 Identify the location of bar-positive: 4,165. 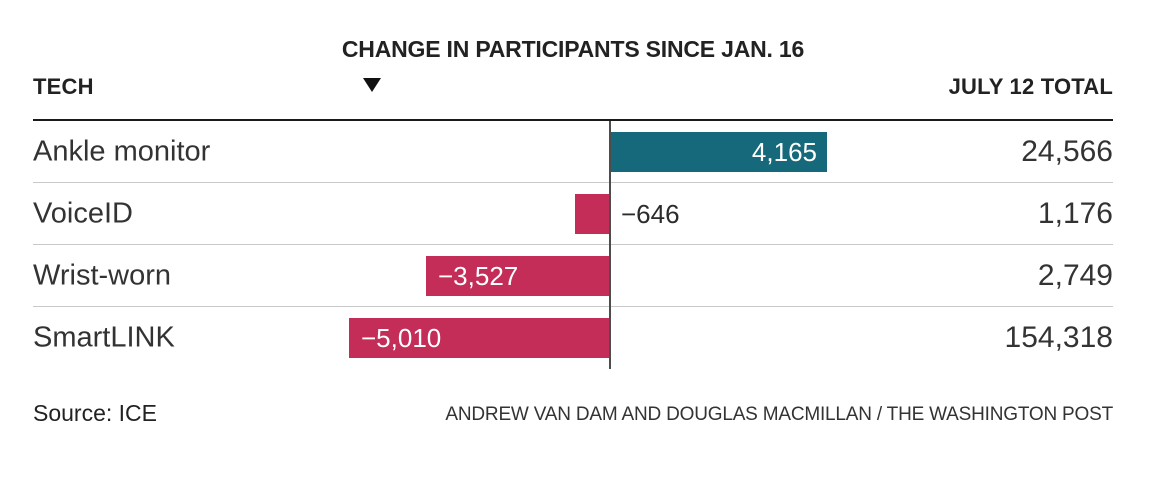
(719, 152).